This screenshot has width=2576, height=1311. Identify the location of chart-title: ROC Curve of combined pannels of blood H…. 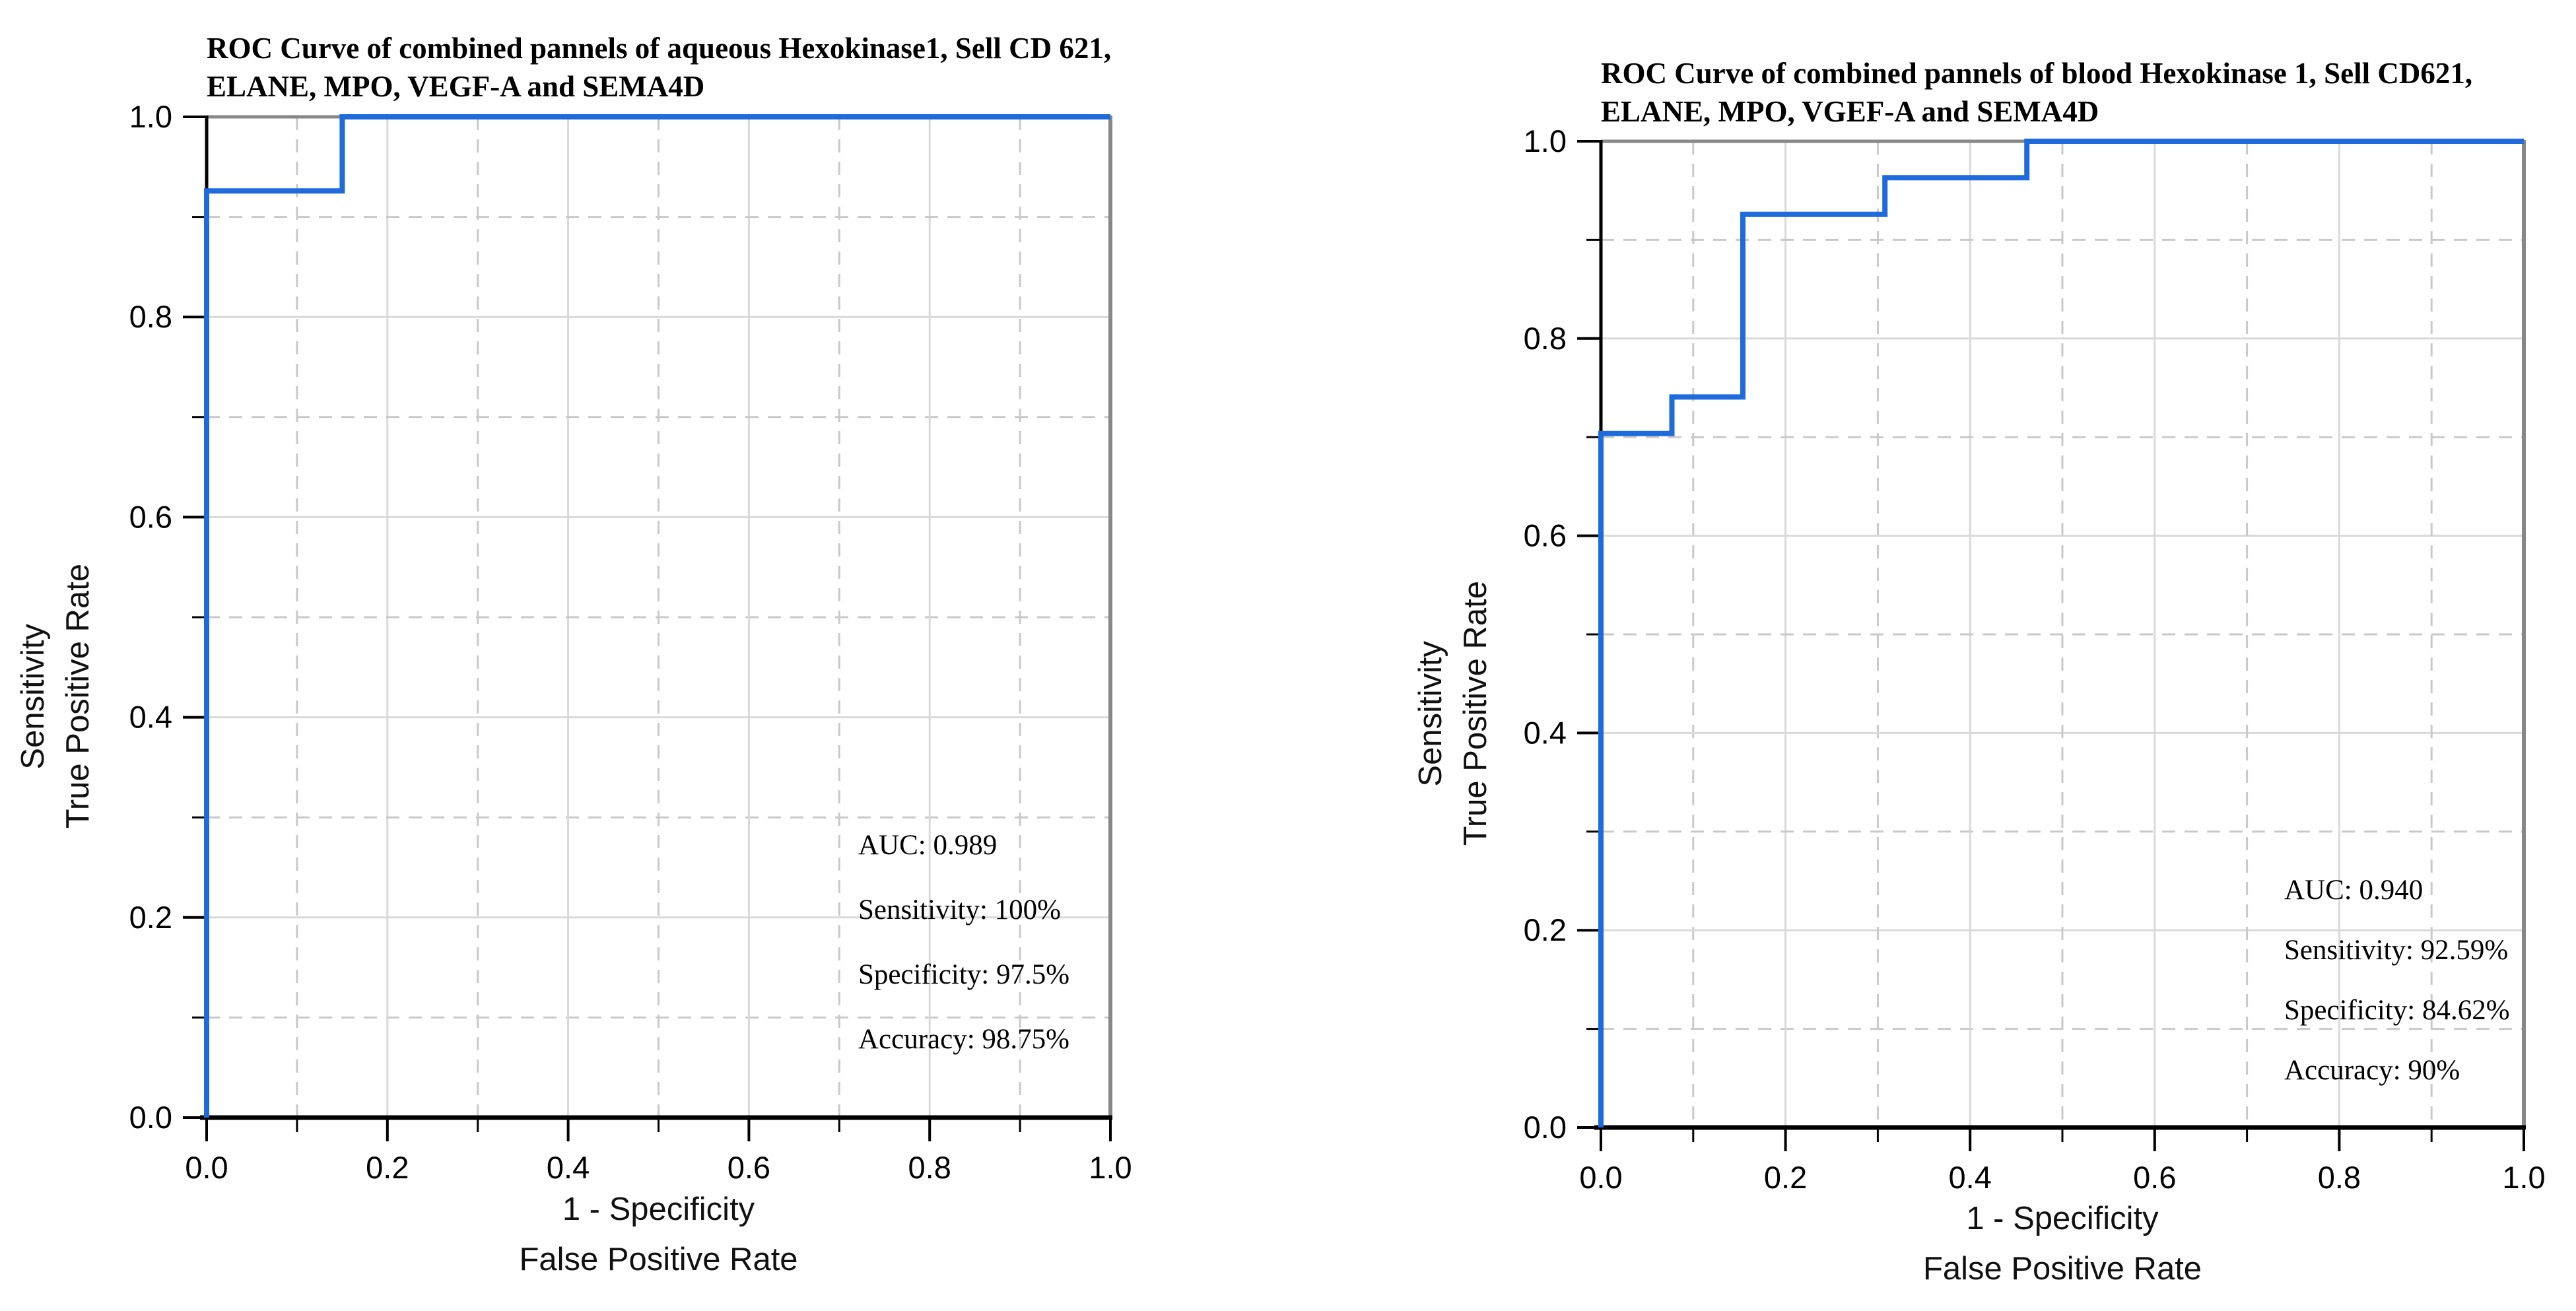
(2037, 92).